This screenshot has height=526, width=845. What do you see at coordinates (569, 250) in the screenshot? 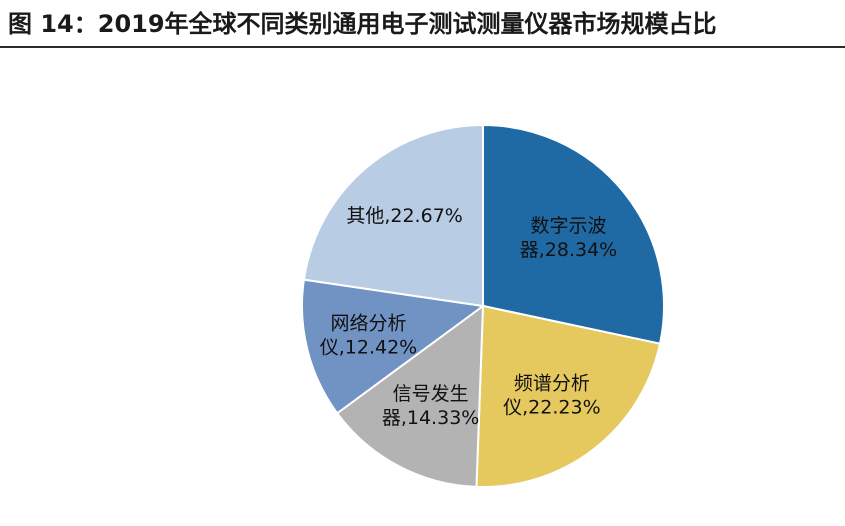
I see `pie-slice-label-line: 器,28.34%` at bounding box center [569, 250].